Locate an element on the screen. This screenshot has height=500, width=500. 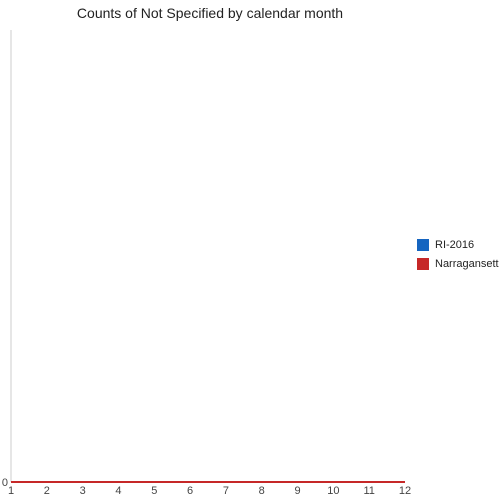
x-tick-label-6: 6 is located at coordinates (190, 491).